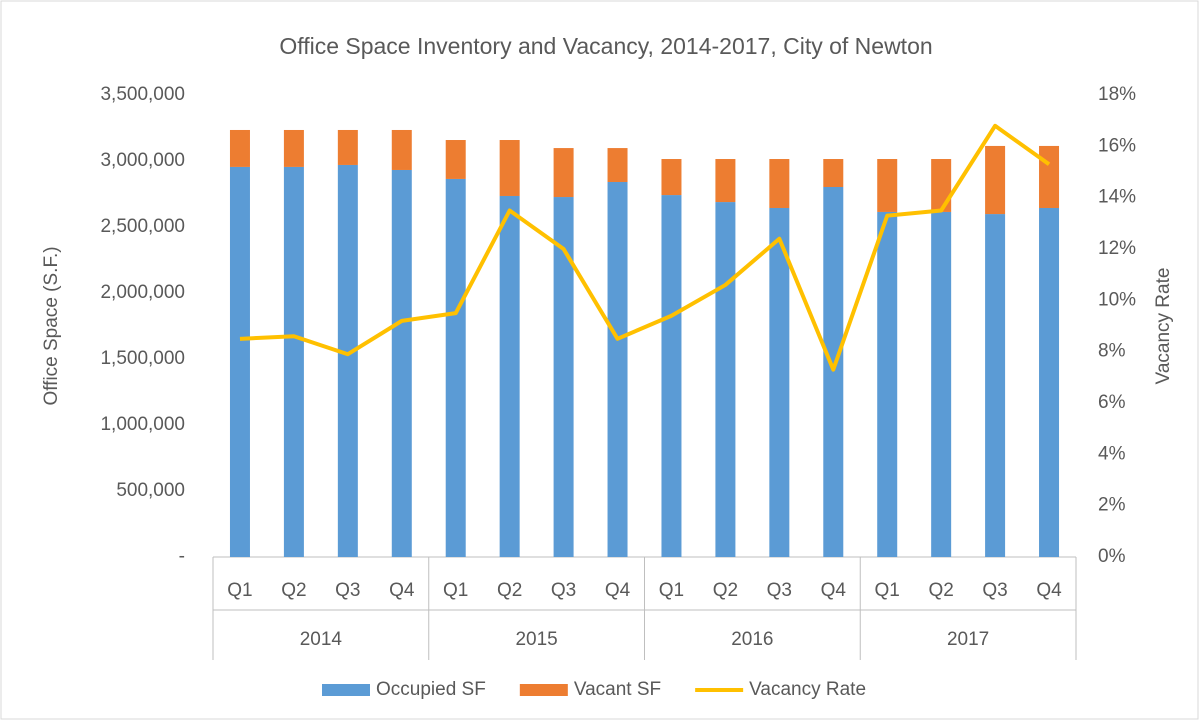  What do you see at coordinates (1117, 299) in the screenshot?
I see `y2-tick-label: 10%` at bounding box center [1117, 299].